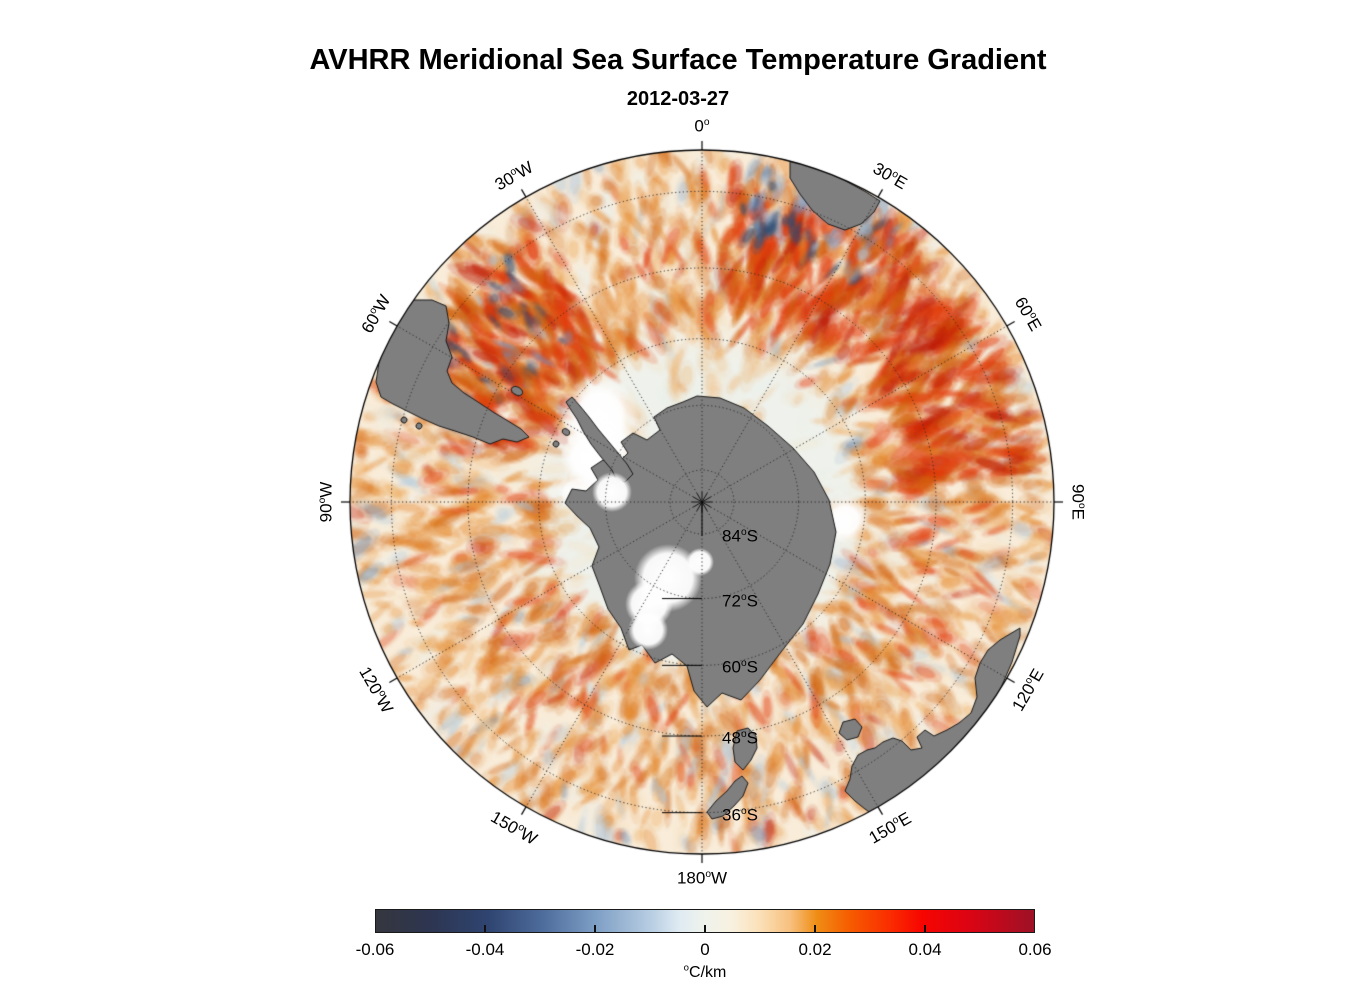 The height and width of the screenshot is (1000, 1356). Describe the element at coordinates (740, 815) in the screenshot. I see `parallel-label-36S: 36oS` at that location.